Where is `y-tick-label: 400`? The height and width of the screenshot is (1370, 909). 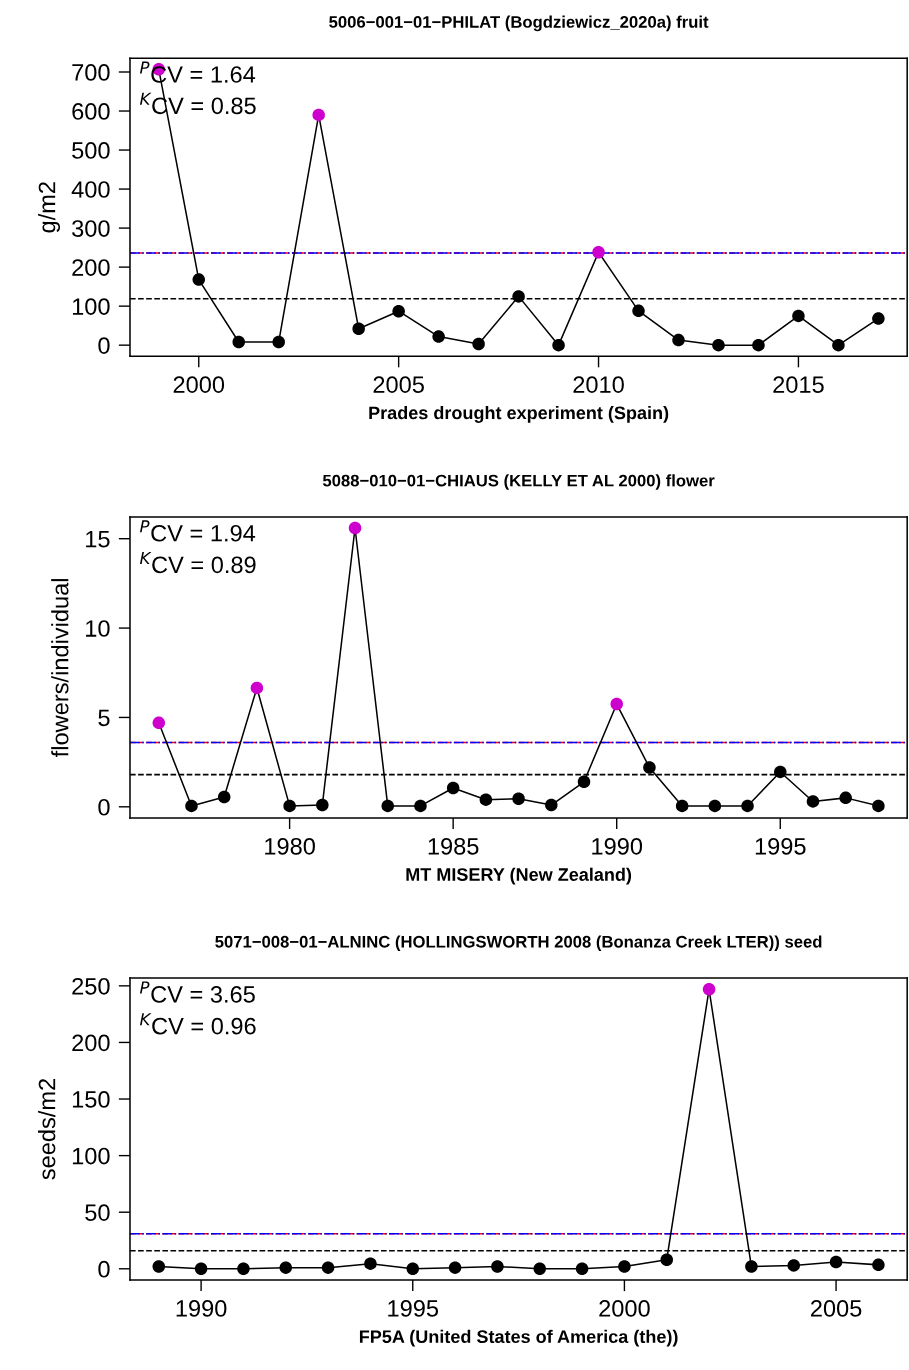 y-tick-label: 400 is located at coordinates (90, 189).